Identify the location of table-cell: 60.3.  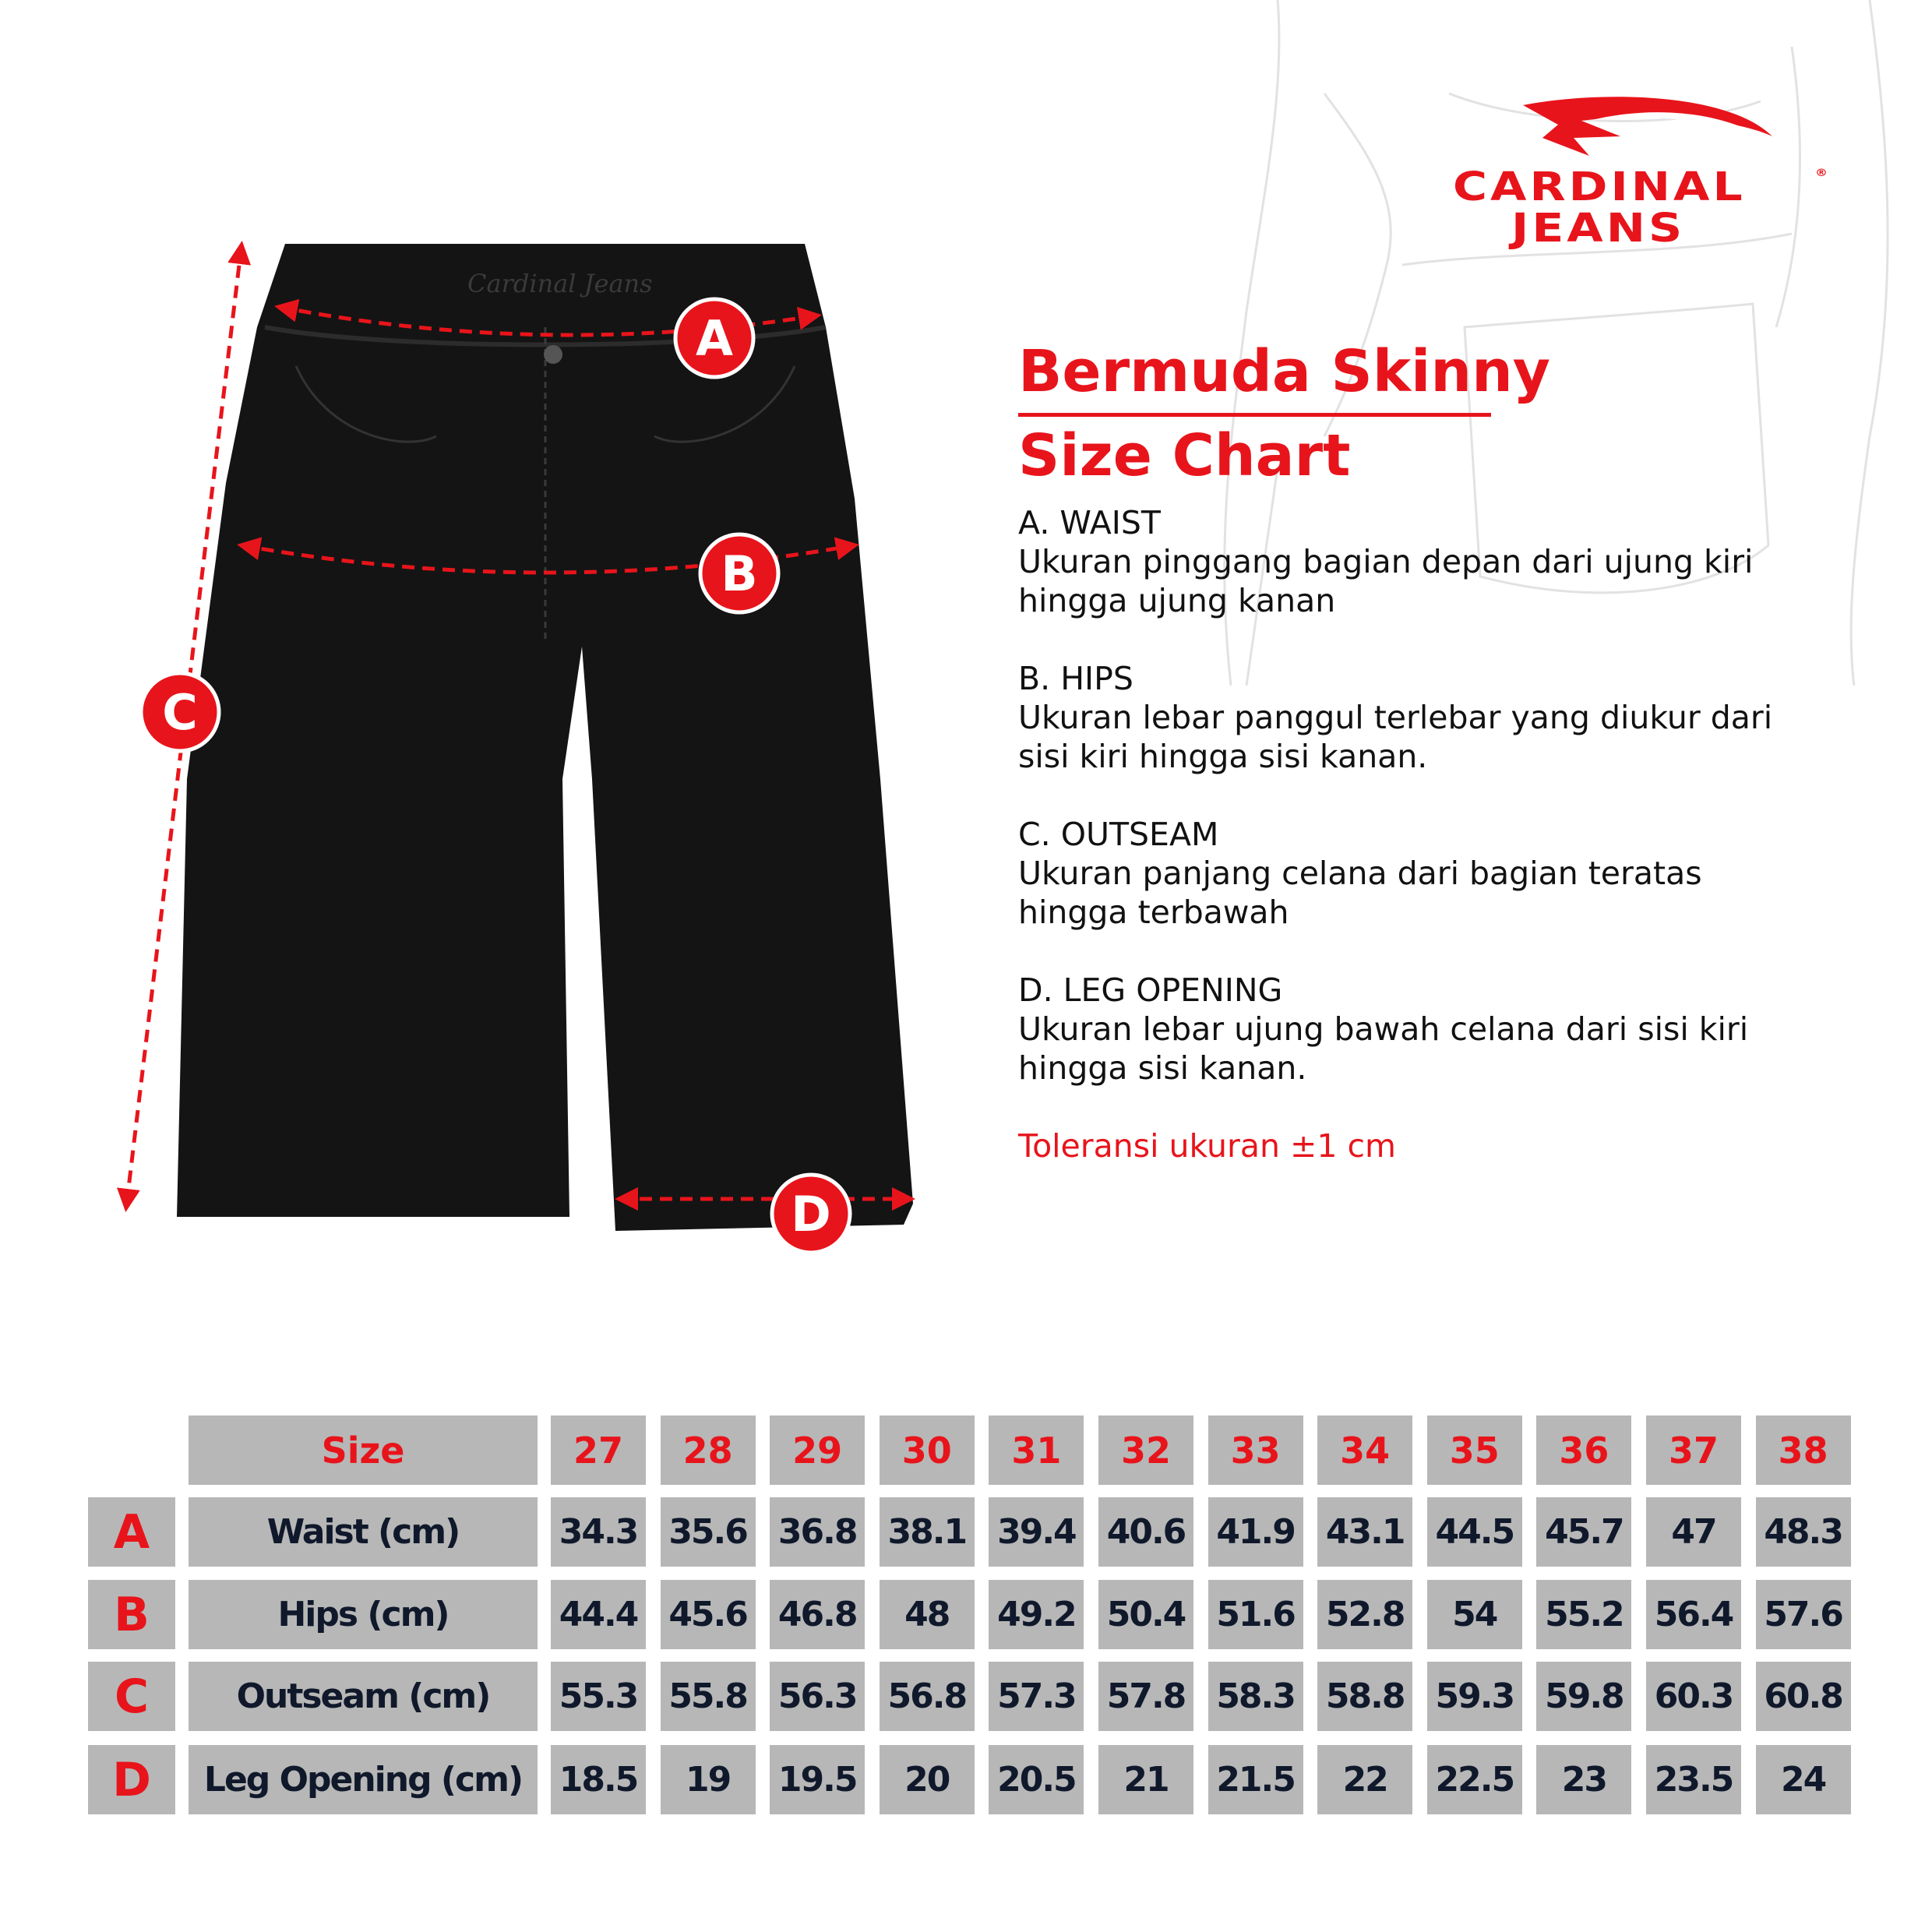
(1693, 1697).